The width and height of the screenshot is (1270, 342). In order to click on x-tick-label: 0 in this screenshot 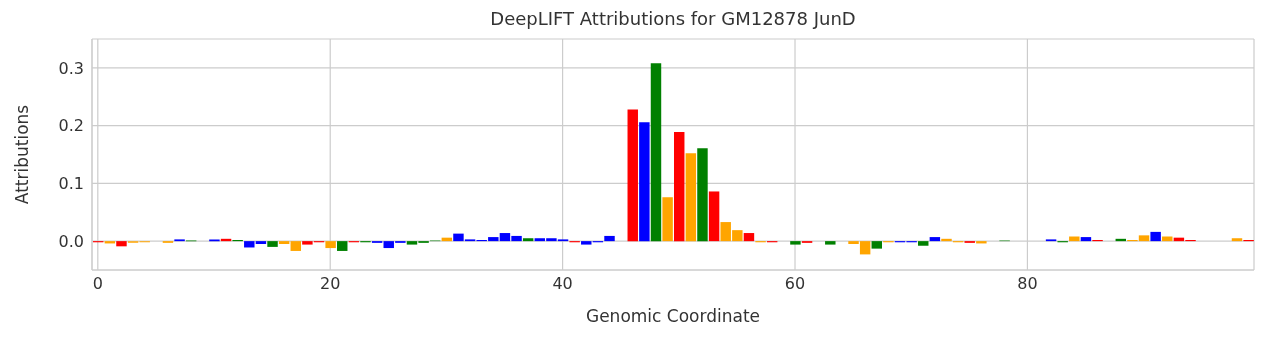, I will do `click(97, 284)`.